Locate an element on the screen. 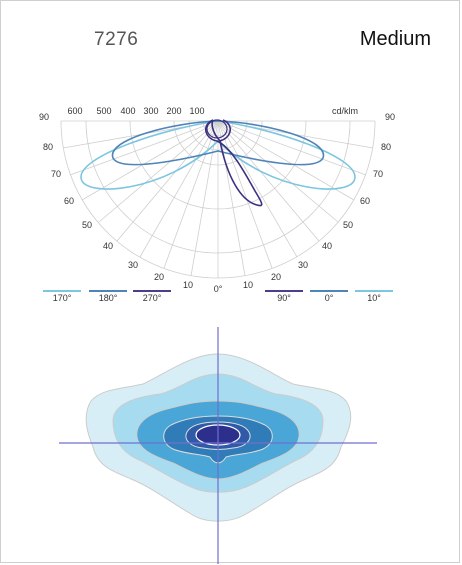 Image resolution: width=462 pixels, height=565 pixels. right-angle-labels: 90 80 70 60 50 40 30 20 10 is located at coordinates (319, 201).